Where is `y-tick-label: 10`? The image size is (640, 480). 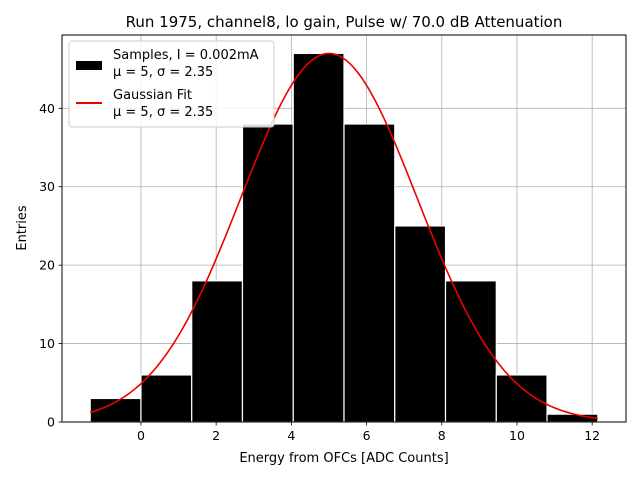
y-tick-label: 10 is located at coordinates (47, 343).